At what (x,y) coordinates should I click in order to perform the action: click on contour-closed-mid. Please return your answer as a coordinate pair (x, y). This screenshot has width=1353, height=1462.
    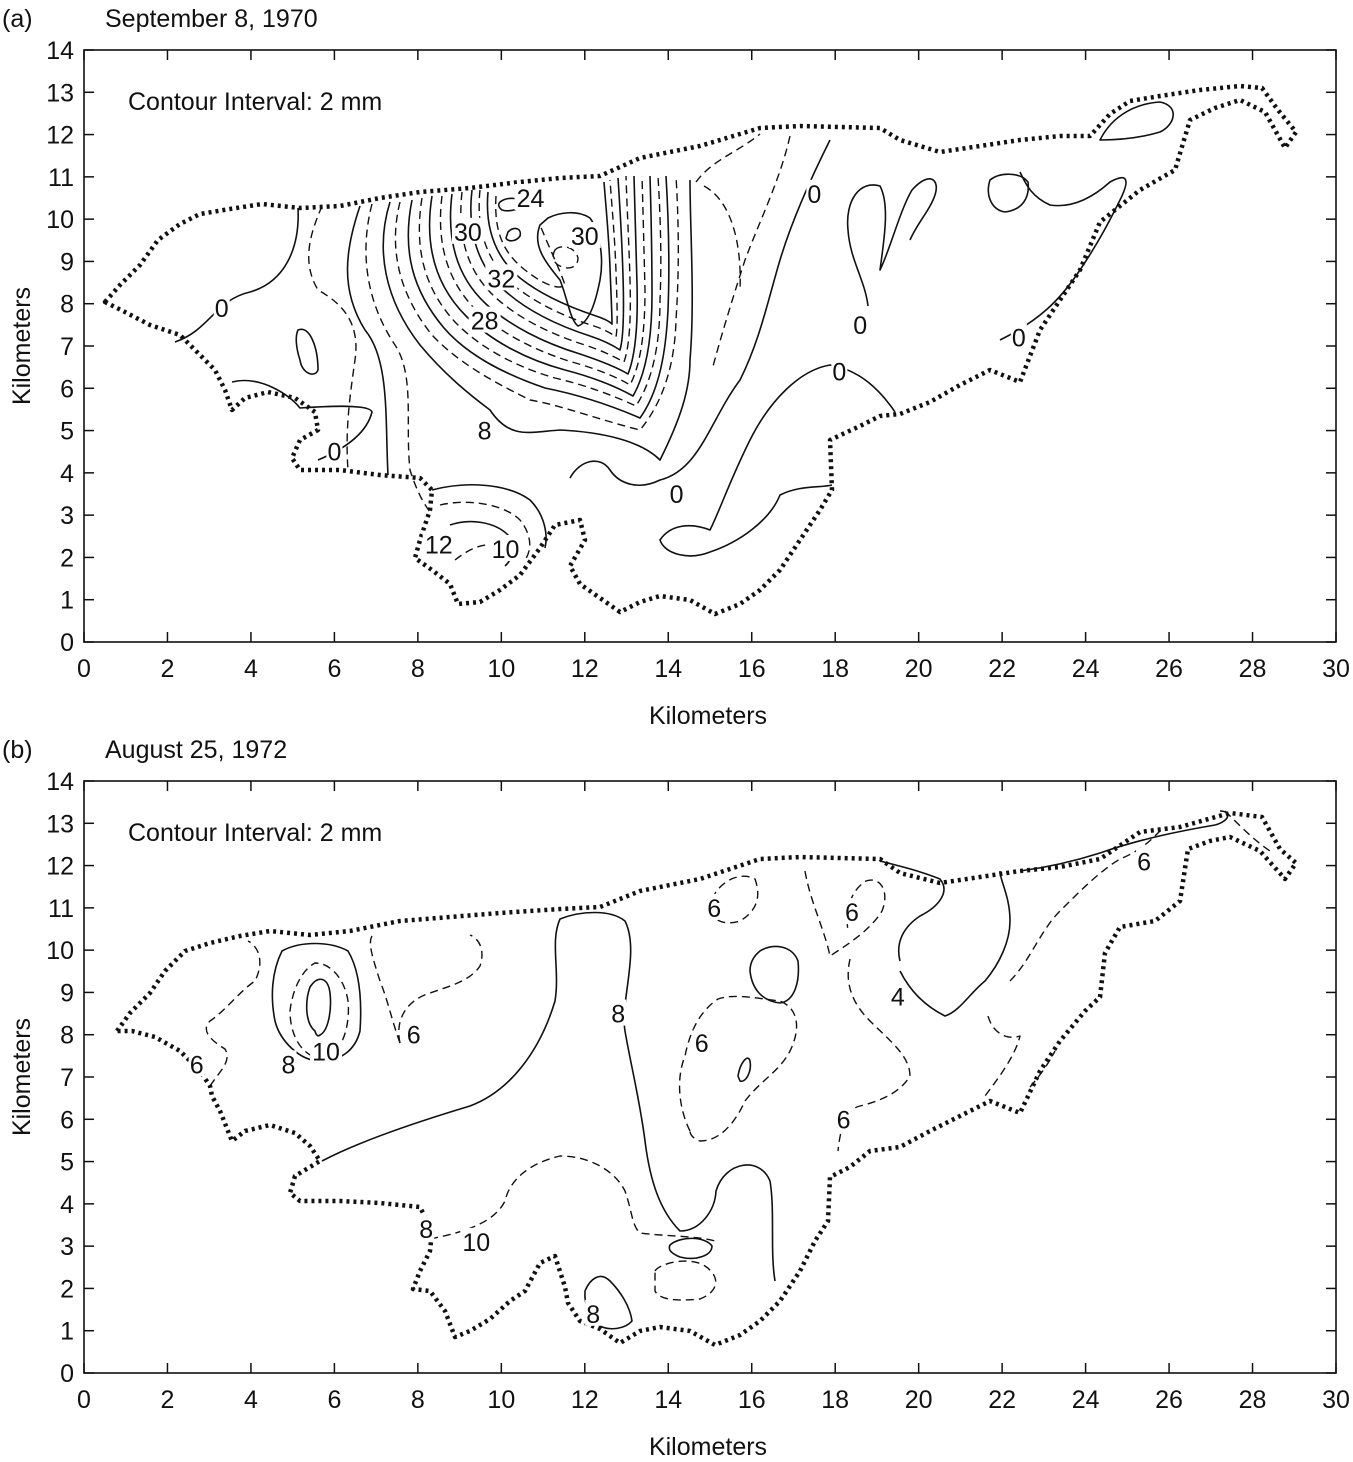
    Looking at the image, I should click on (513, 234).